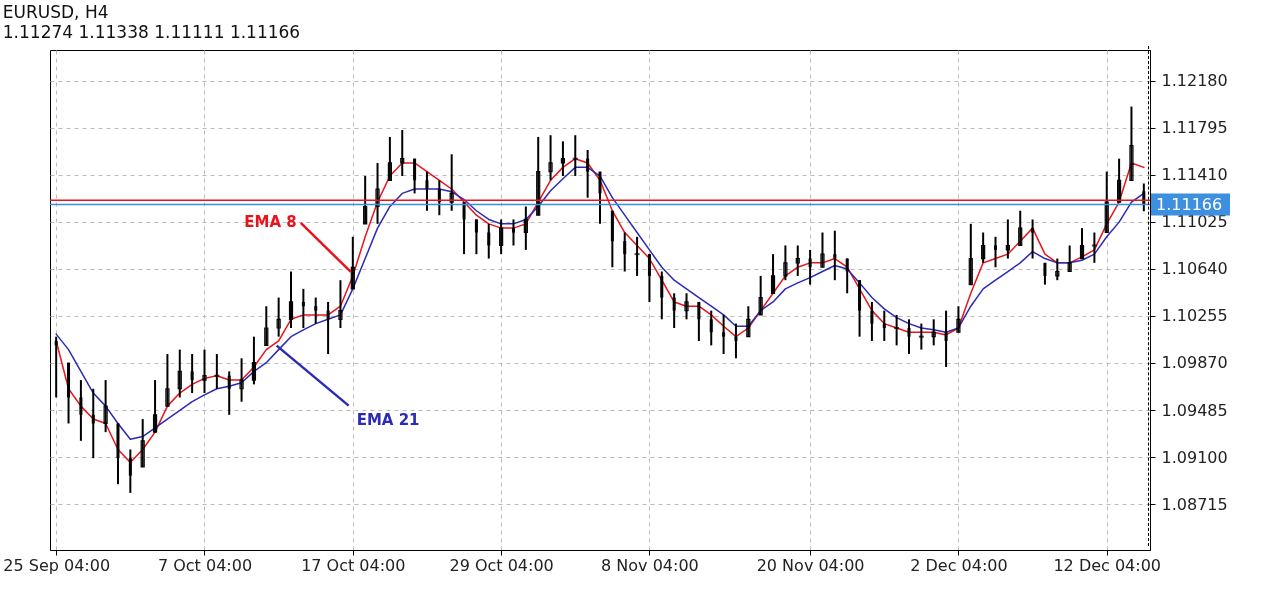 The height and width of the screenshot is (606, 1280). Describe the element at coordinates (55, 12) in the screenshot. I see `chart-title: EURUSD, H4` at that location.